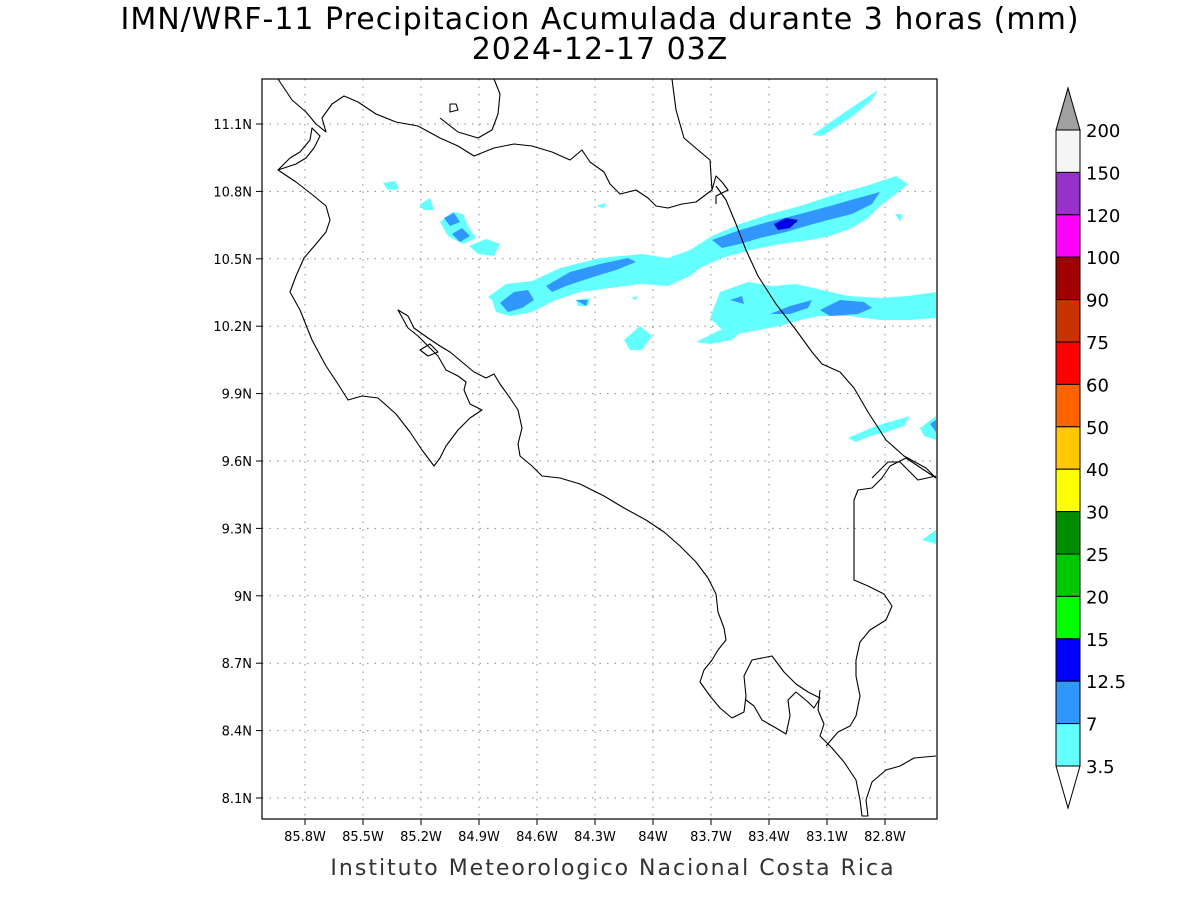 Image resolution: width=1200 pixels, height=900 pixels. What do you see at coordinates (595, 837) in the screenshot?
I see `lon-tick-label: 84.3W` at bounding box center [595, 837].